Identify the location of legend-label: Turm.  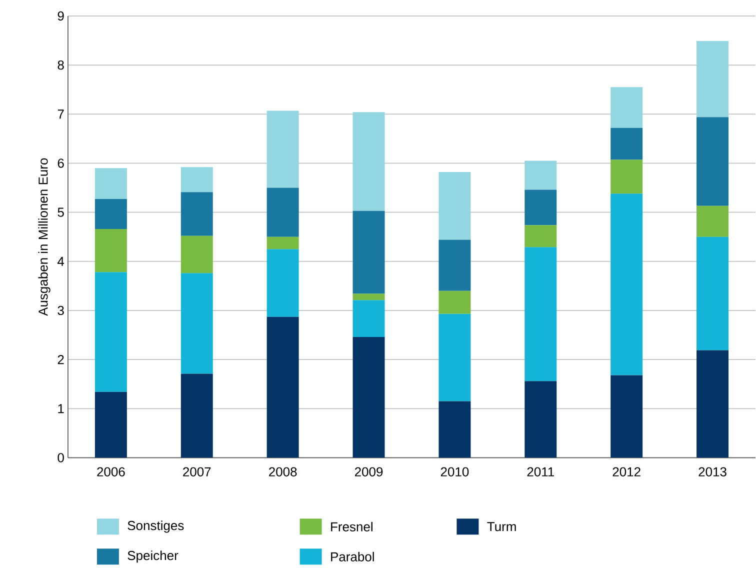
(501, 527).